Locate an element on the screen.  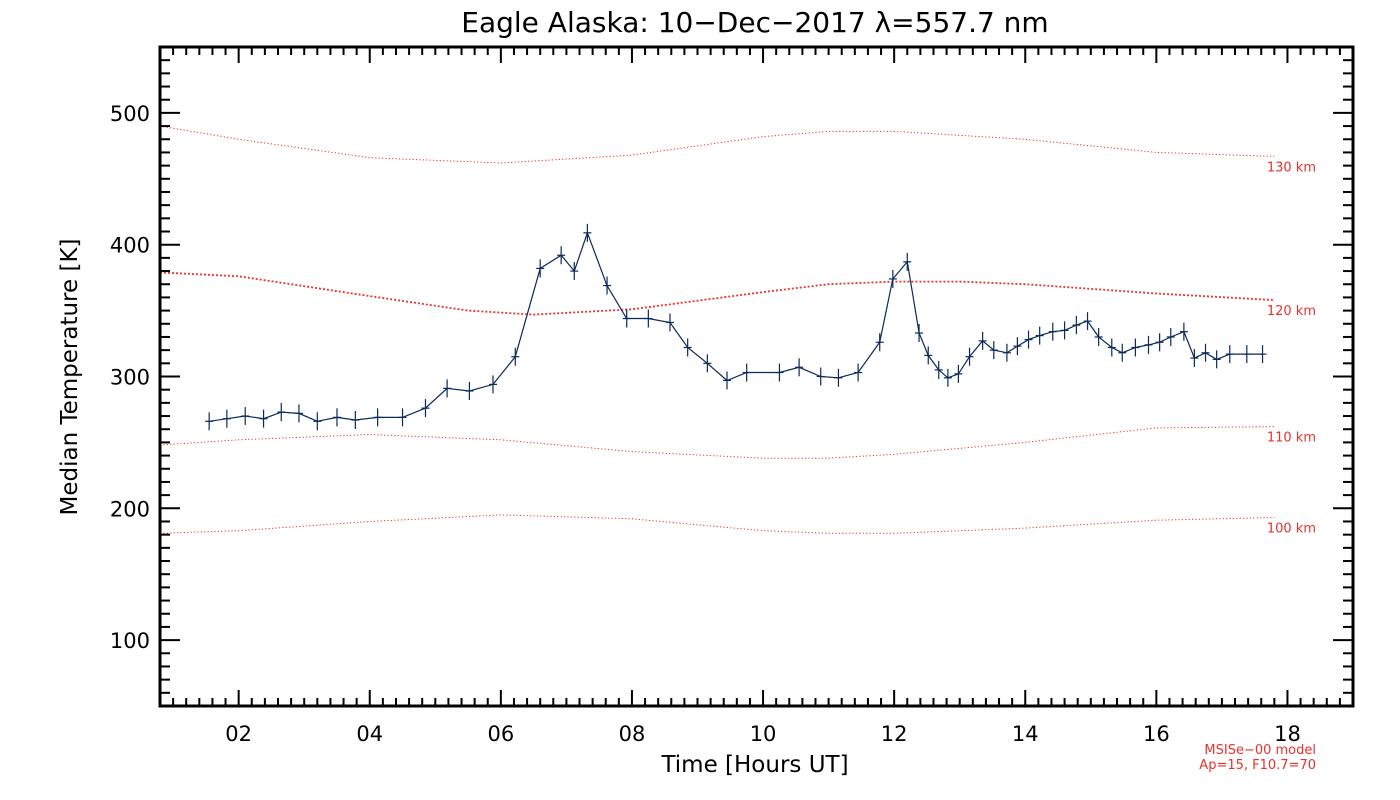
y-tick-label: 500 is located at coordinates (130, 114).